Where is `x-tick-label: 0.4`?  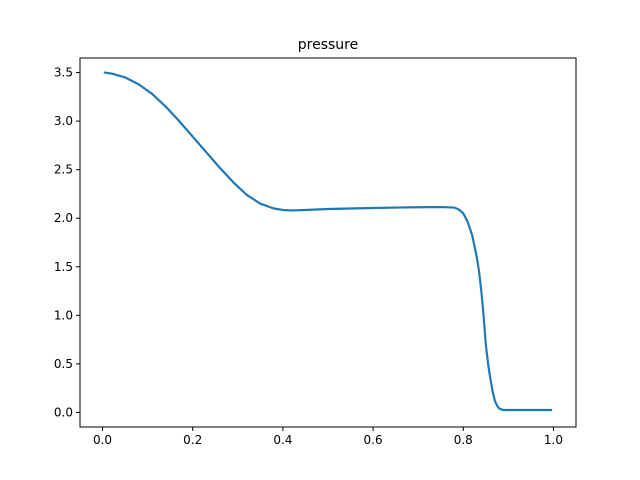
x-tick-label: 0.4 is located at coordinates (282, 440).